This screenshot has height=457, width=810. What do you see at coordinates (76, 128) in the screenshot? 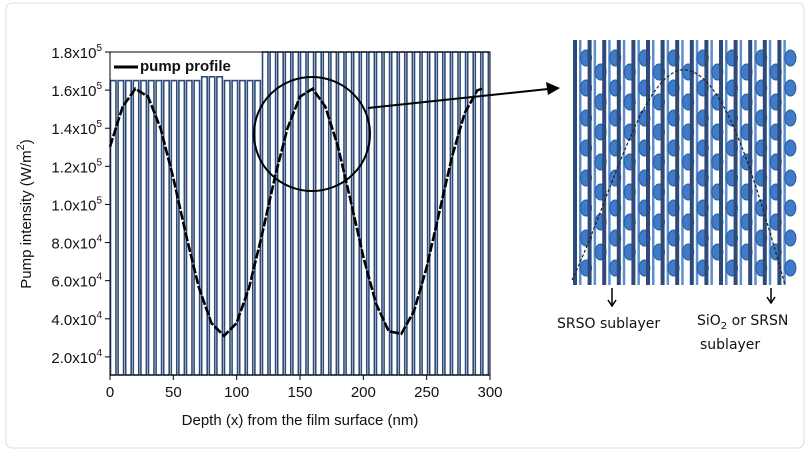
I see `y-tick-label: 1.4x10⁵` at bounding box center [76, 128].